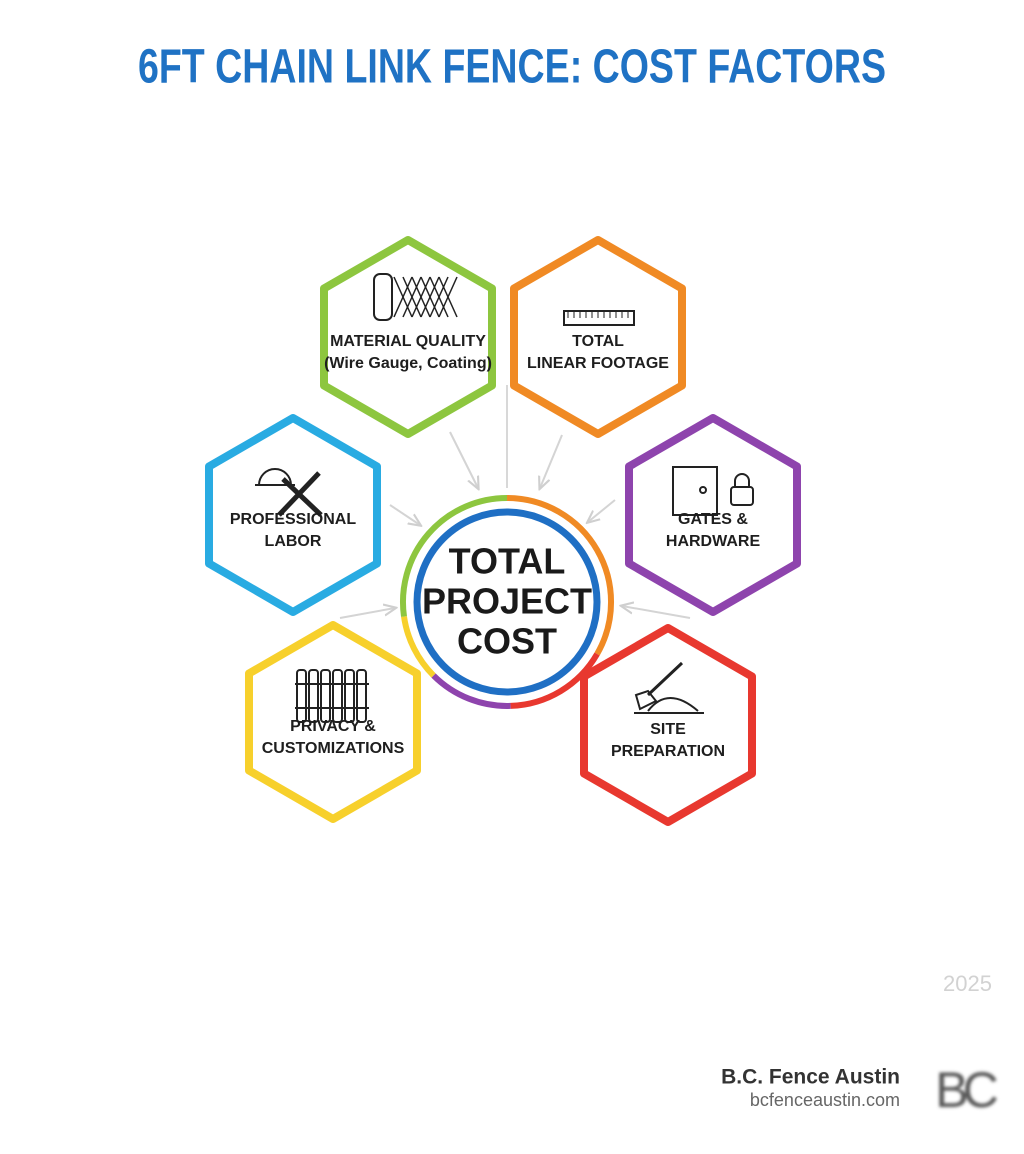  I want to click on factor-label: TOTAL, so click(598, 341).